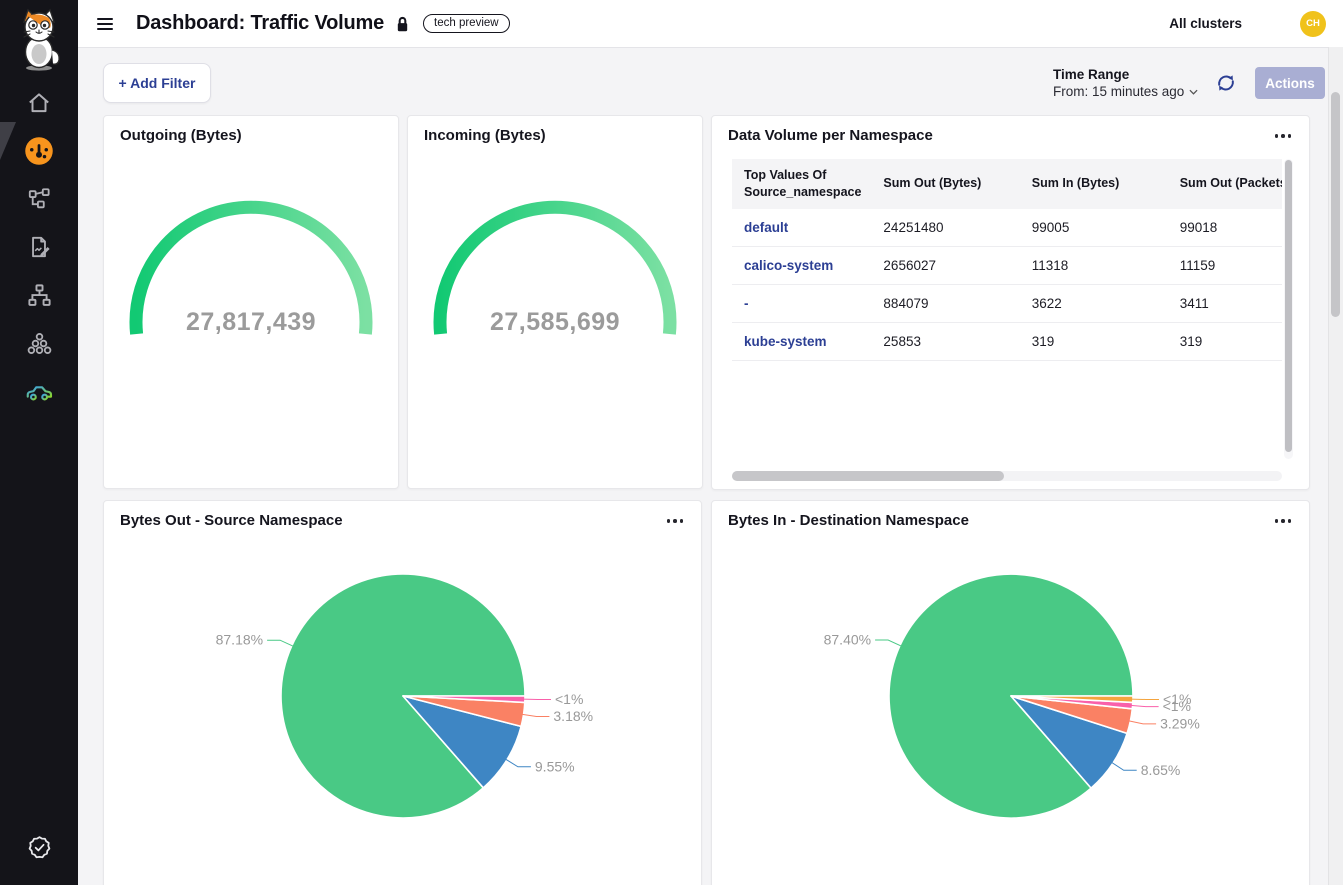 This screenshot has width=1343, height=885. I want to click on namespace-link: -, so click(746, 303).